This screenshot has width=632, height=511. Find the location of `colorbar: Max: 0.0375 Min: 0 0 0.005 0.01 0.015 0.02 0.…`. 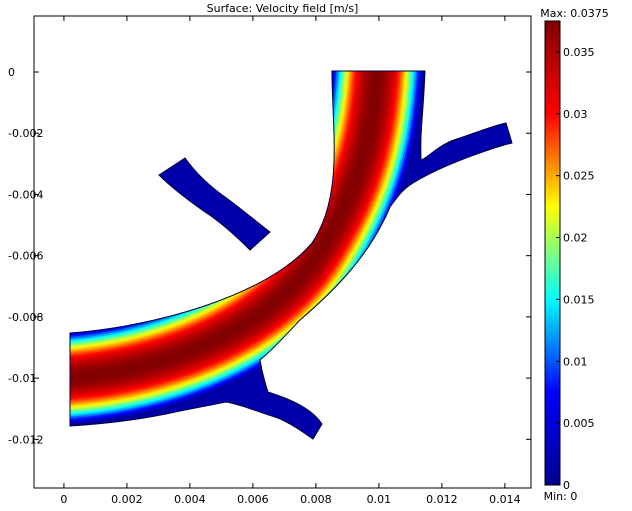

colorbar: Max: 0.0375 Min: 0 0 0.005 0.01 0.015 0.02 0.… is located at coordinates (574, 255).